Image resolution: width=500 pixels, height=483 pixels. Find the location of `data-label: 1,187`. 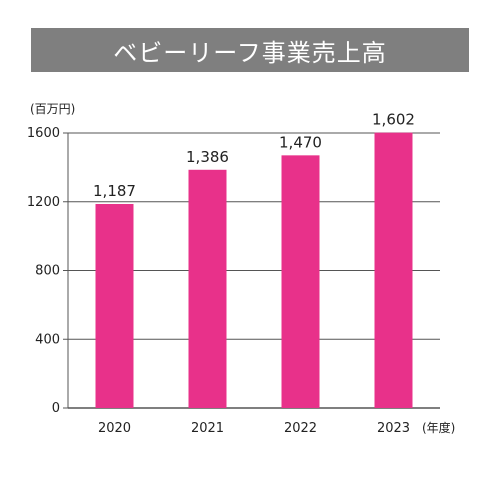

data-label: 1,187 is located at coordinates (114, 191).